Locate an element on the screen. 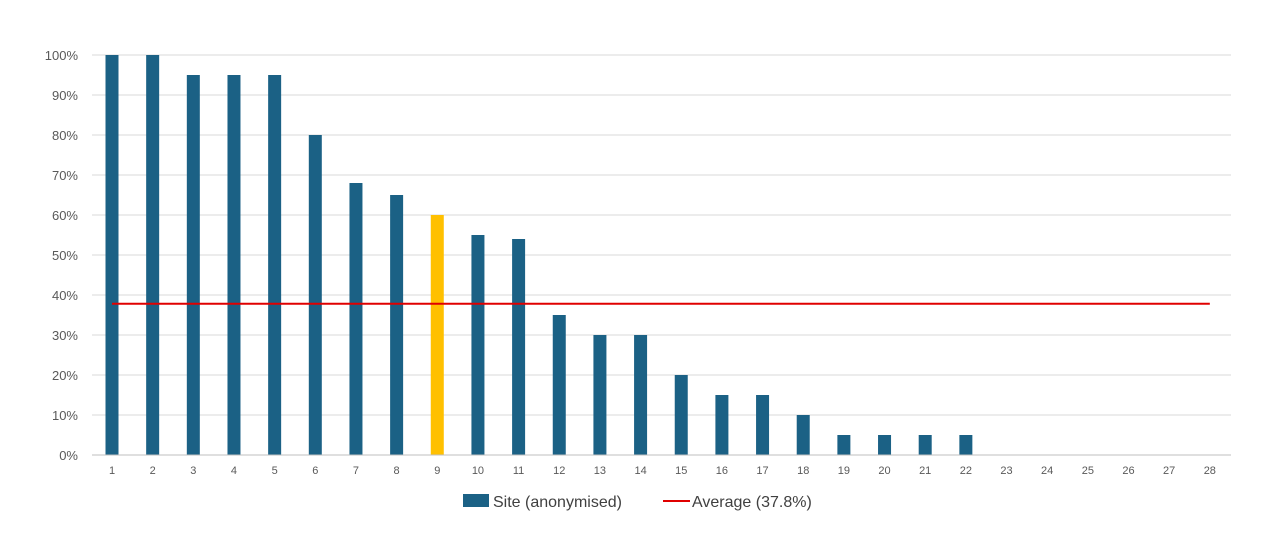 This screenshot has height=556, width=1280. legend-label-site: Site (anonymised) is located at coordinates (557, 502).